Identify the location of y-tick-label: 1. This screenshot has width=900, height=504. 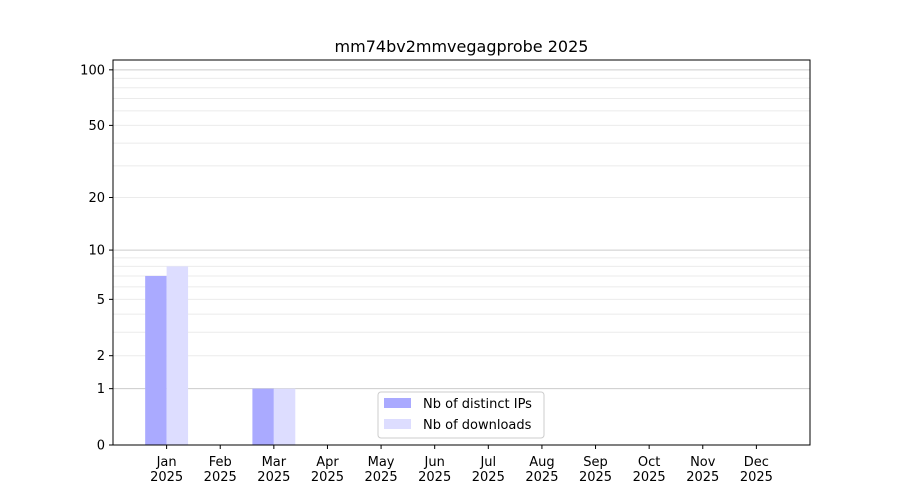
(101, 389).